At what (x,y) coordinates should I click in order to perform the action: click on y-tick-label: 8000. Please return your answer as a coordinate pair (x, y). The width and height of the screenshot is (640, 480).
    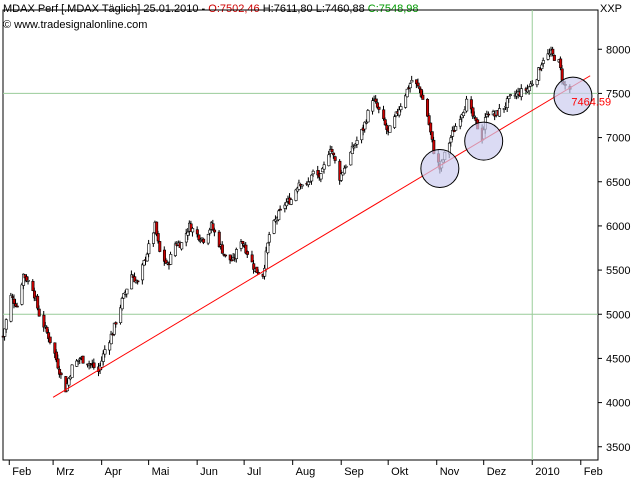
    Looking at the image, I should click on (618, 50).